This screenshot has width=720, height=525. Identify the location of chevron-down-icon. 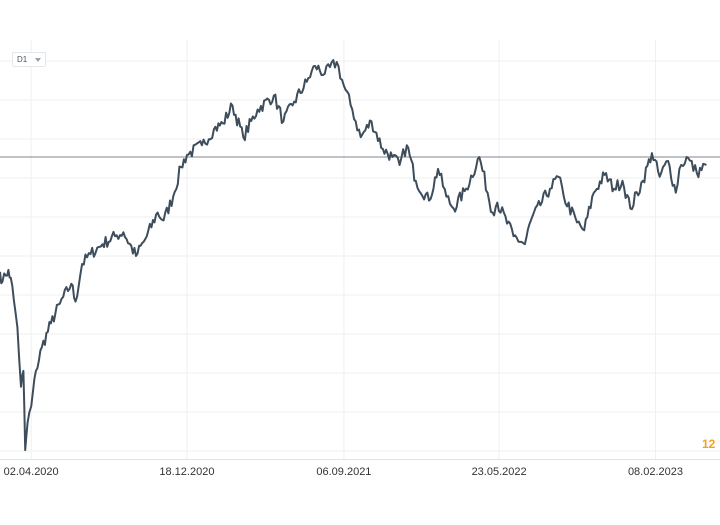
(38, 59).